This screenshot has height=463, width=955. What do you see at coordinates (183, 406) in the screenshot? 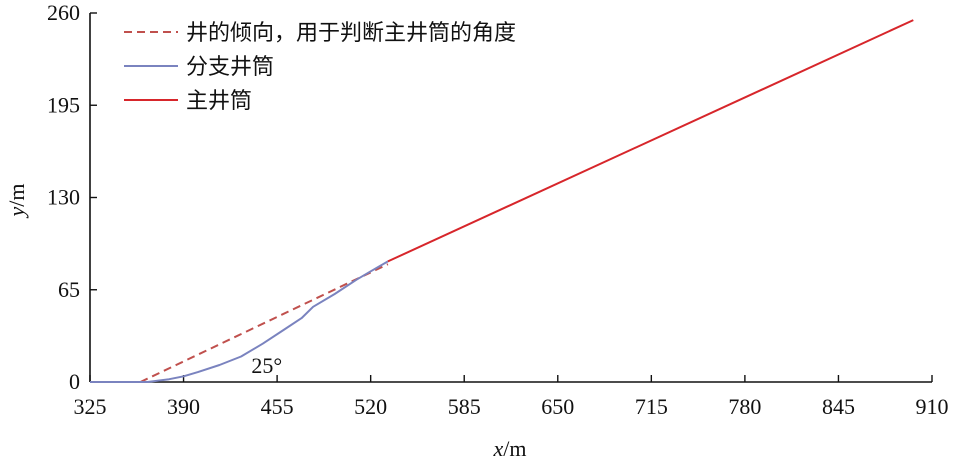
I see `x-tick-label: 390` at bounding box center [183, 406].